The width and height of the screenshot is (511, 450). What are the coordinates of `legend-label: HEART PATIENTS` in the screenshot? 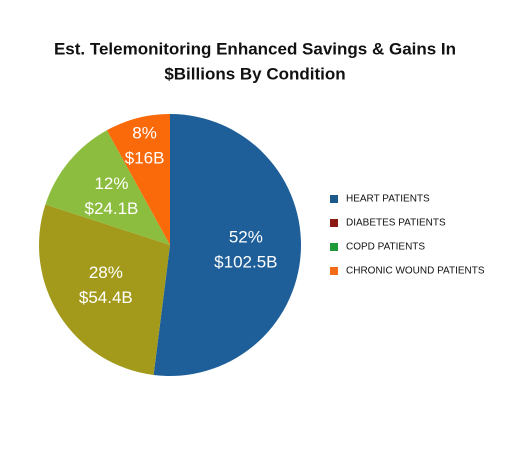 It's located at (388, 199).